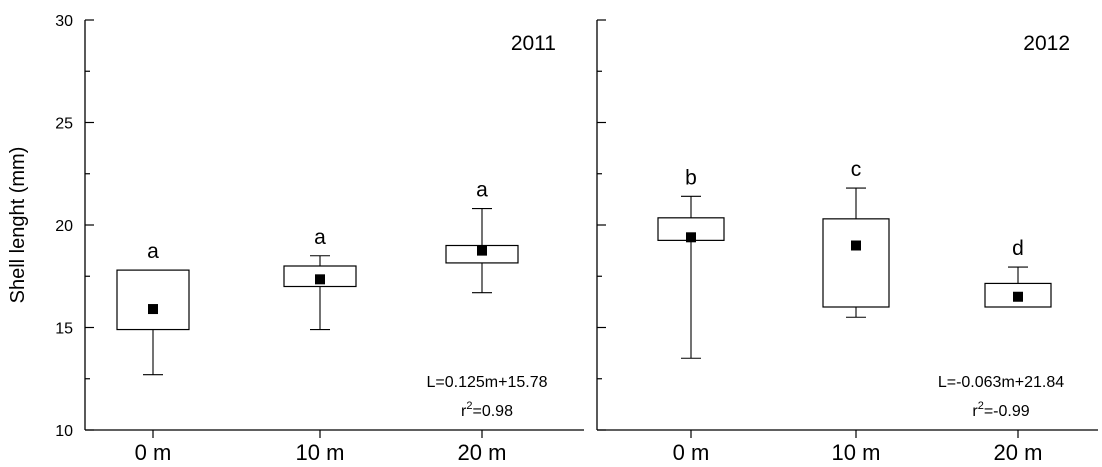  I want to click on panel-title: 2012, so click(1046, 43).